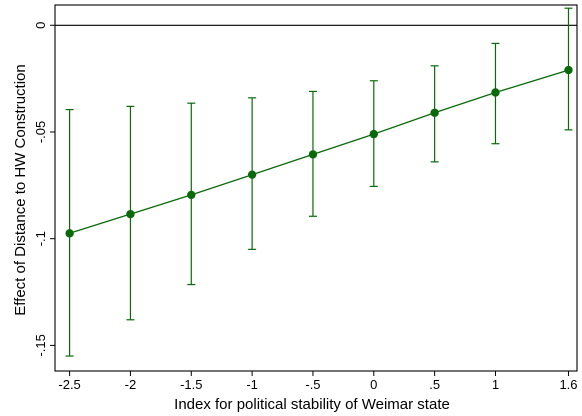 Image resolution: width=582 pixels, height=416 pixels. Describe the element at coordinates (434, 384) in the screenshot. I see `x-tick-label: .5` at that location.